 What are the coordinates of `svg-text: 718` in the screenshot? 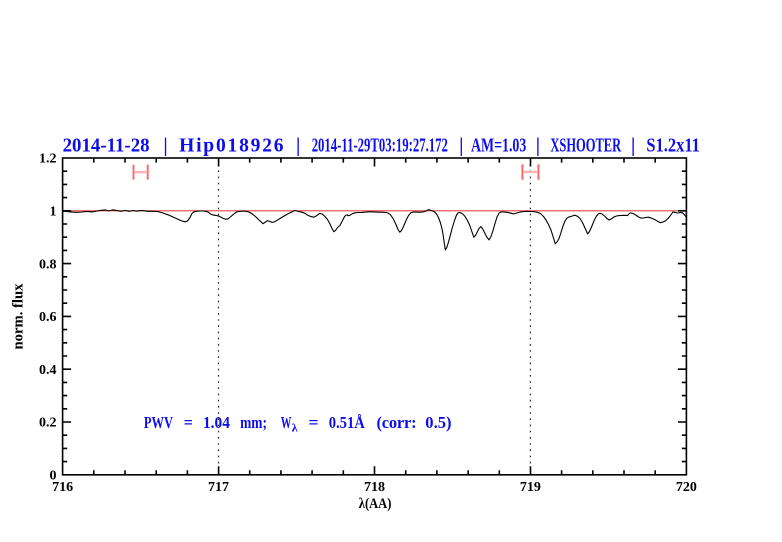 It's located at (374, 487).